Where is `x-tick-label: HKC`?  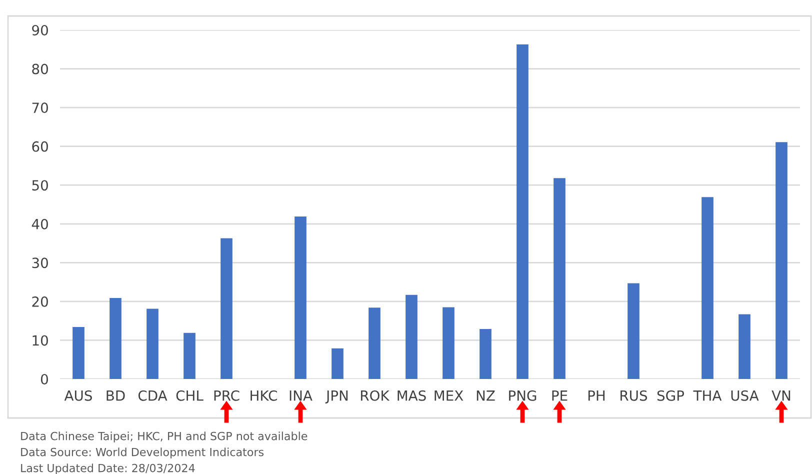
x-tick-label: HKC is located at coordinates (263, 395).